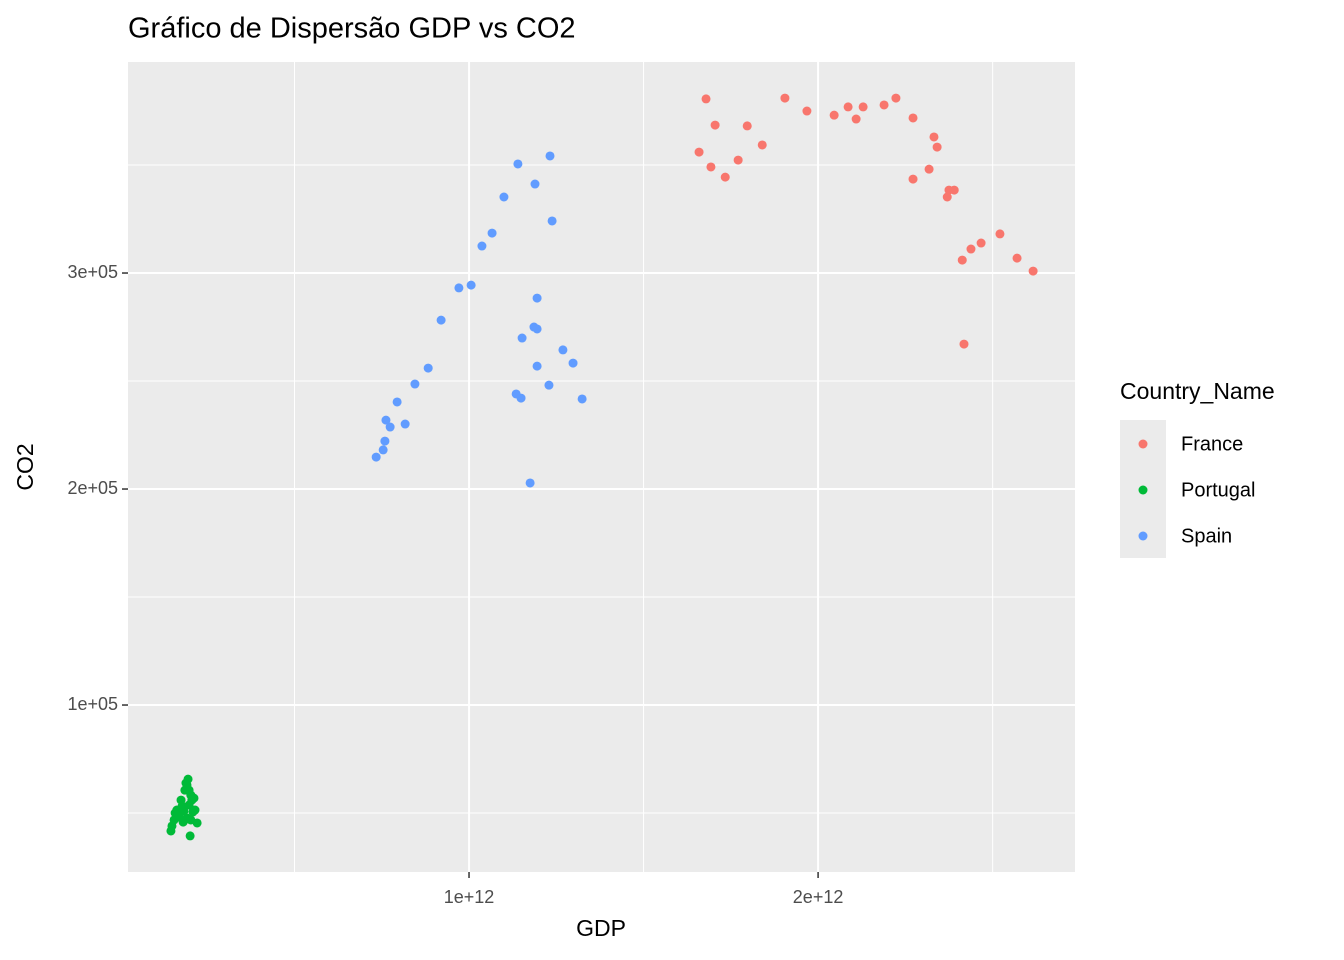  Describe the element at coordinates (1197, 391) in the screenshot. I see `legend-title: Country_Name` at that location.